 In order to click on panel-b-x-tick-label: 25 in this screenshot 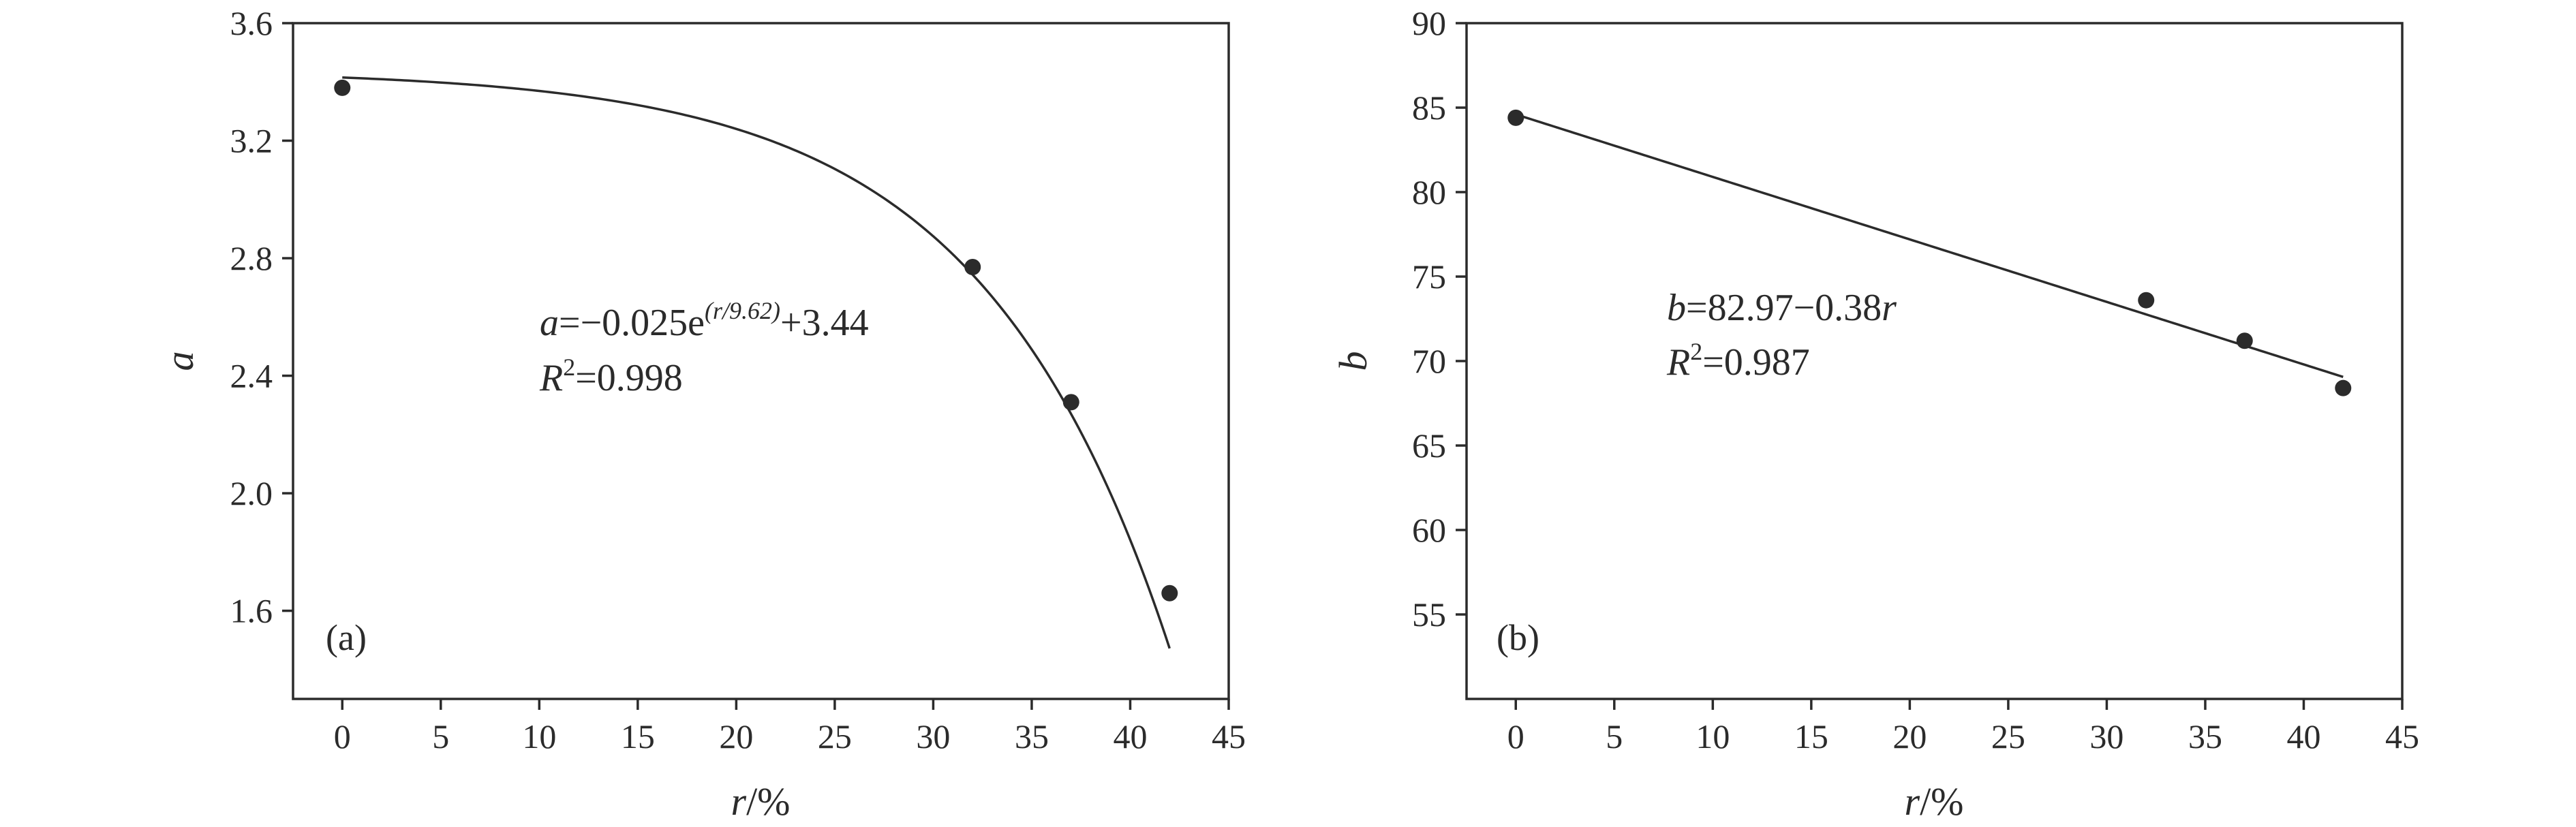, I will do `click(2008, 736)`.